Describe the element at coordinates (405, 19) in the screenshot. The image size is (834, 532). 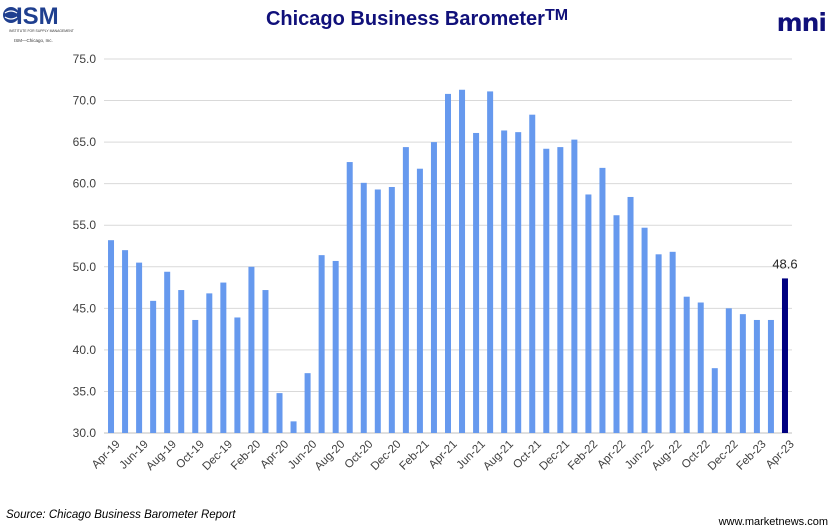
I see `chart-title-text: Chicago Business Barometer` at that location.